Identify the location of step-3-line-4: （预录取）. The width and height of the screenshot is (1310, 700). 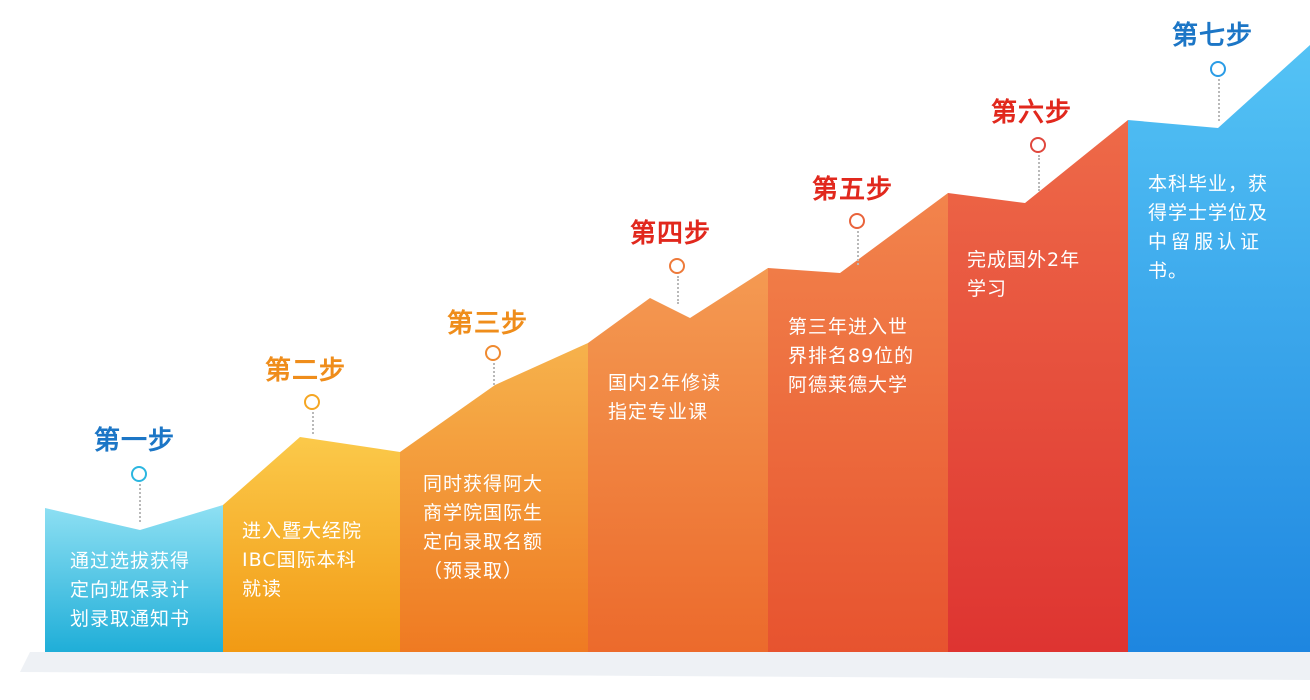
(473, 571).